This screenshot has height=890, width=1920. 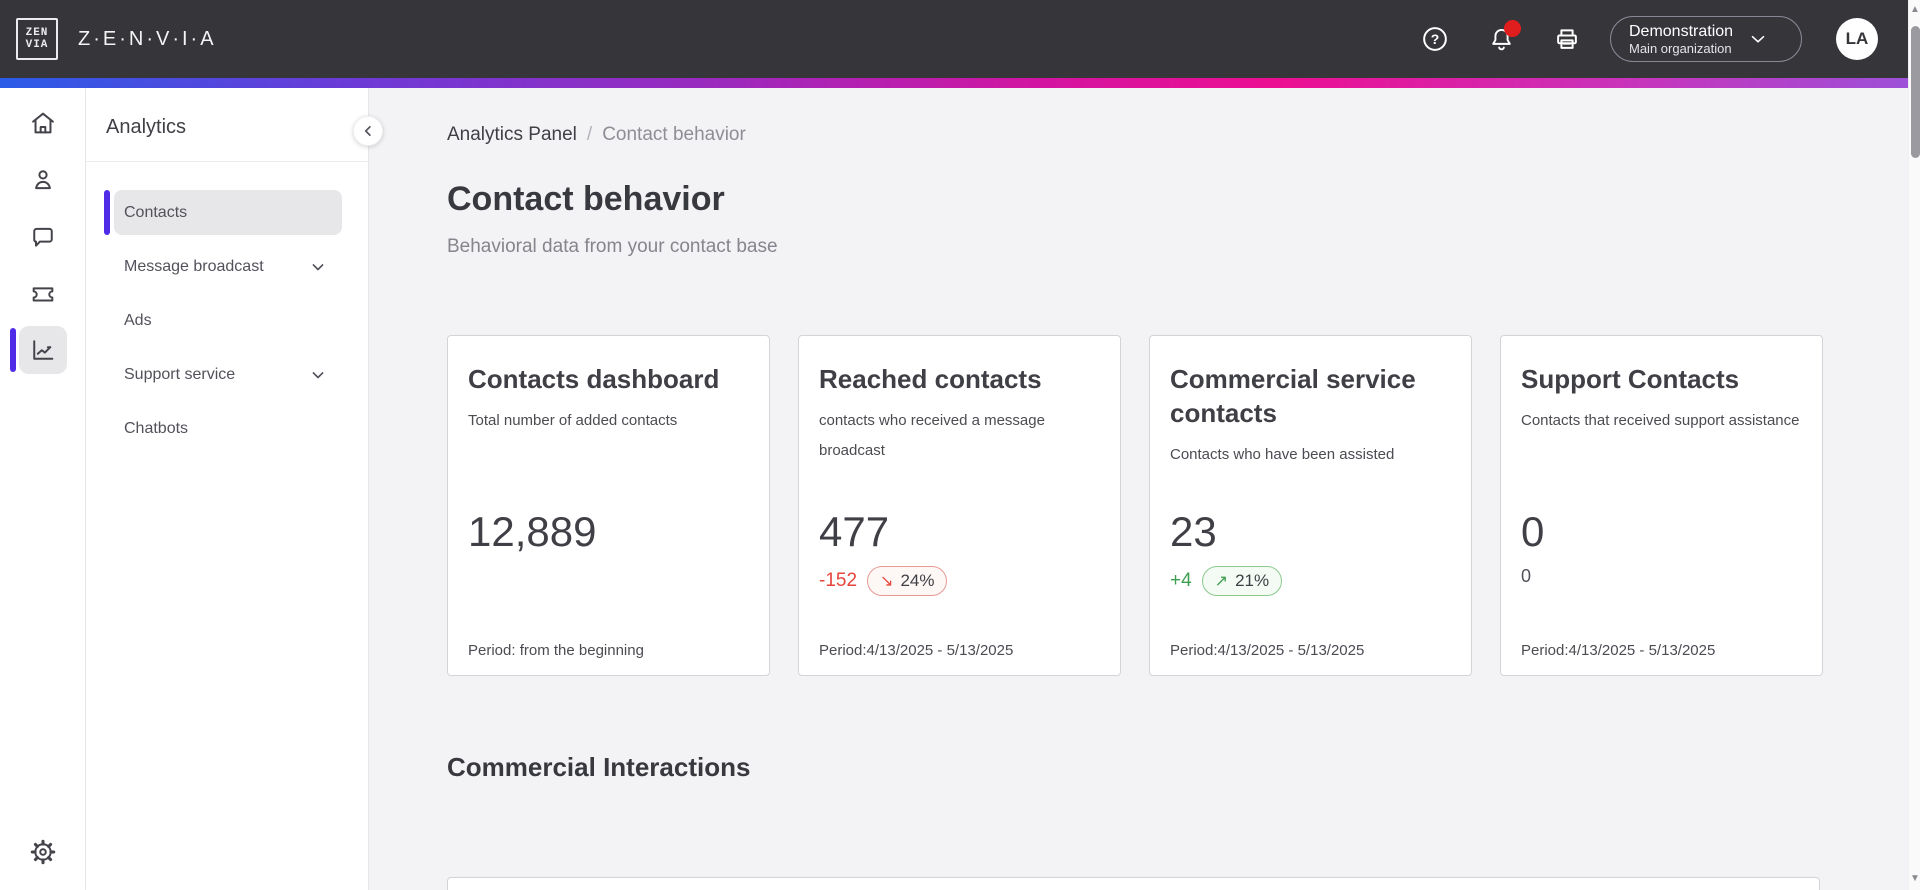 I want to click on breadcrumb-analytics-panel: Analytics Panel, so click(x=512, y=134).